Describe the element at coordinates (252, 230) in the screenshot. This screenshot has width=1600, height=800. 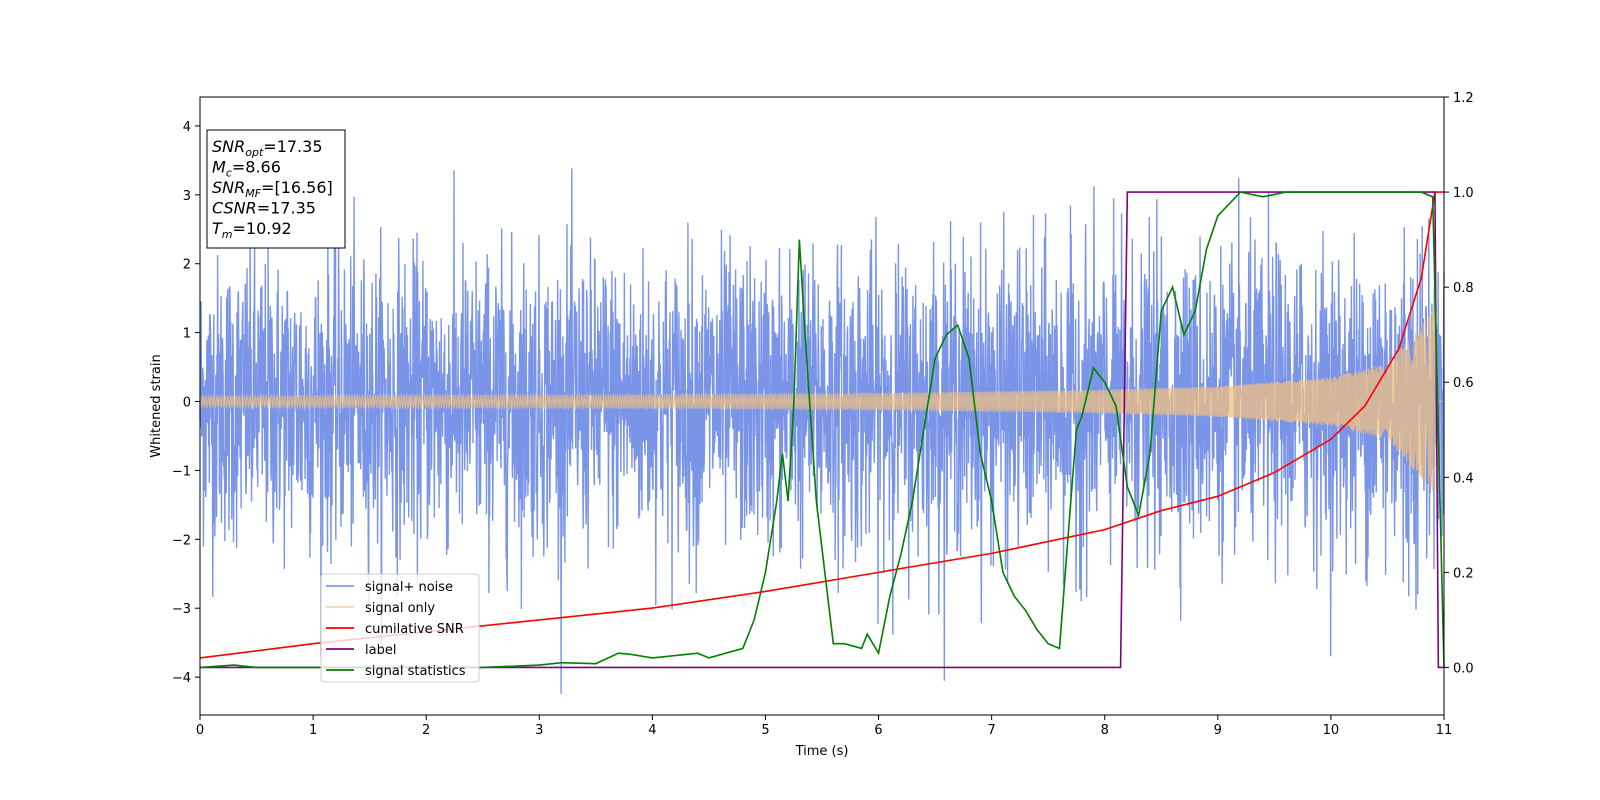
I see `annotation-line: Tm=10.92` at that location.